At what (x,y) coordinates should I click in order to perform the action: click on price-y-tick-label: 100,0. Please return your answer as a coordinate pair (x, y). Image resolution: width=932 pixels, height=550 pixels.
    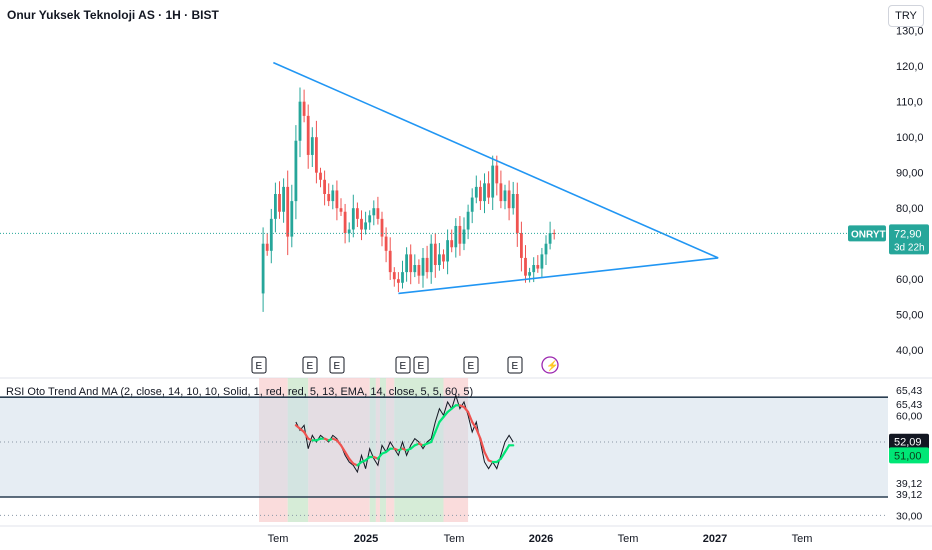
    Looking at the image, I should click on (910, 138).